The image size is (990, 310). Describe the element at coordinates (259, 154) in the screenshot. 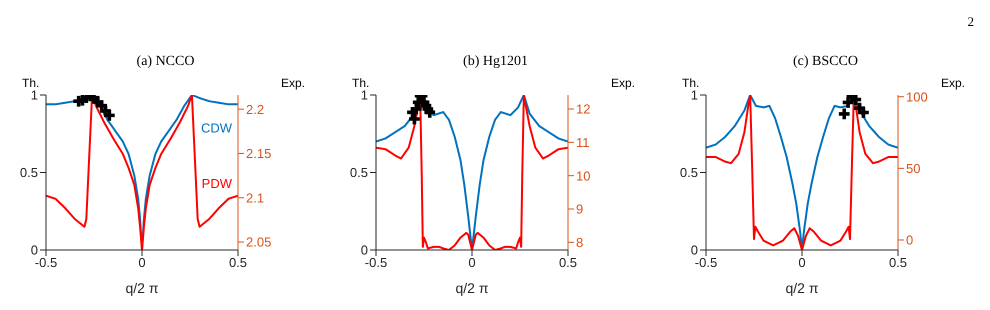

I see `y2-tick-label: 2.15` at that location.